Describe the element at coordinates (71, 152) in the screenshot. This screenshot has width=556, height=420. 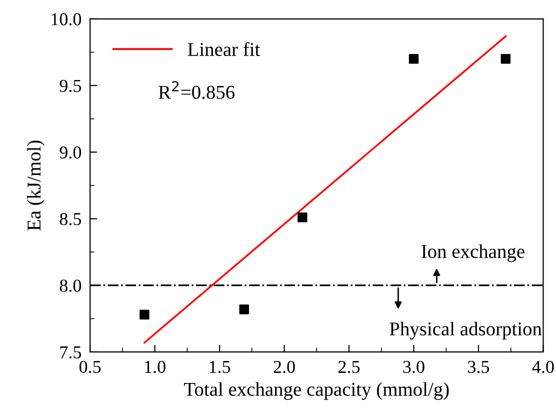
I see `y-tick-label: 9.0` at that location.